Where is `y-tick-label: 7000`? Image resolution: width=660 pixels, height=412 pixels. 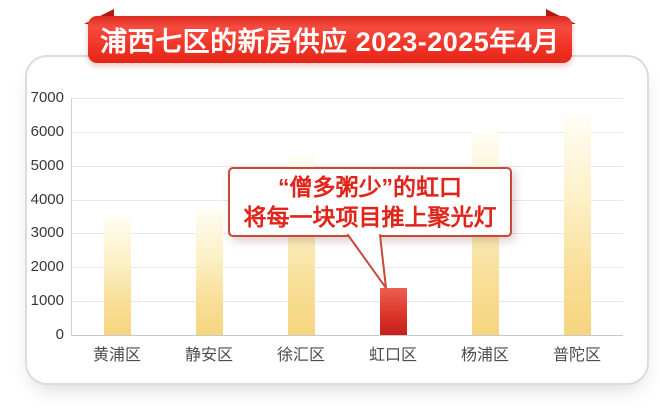 y-tick-label: 7000 is located at coordinates (47, 97).